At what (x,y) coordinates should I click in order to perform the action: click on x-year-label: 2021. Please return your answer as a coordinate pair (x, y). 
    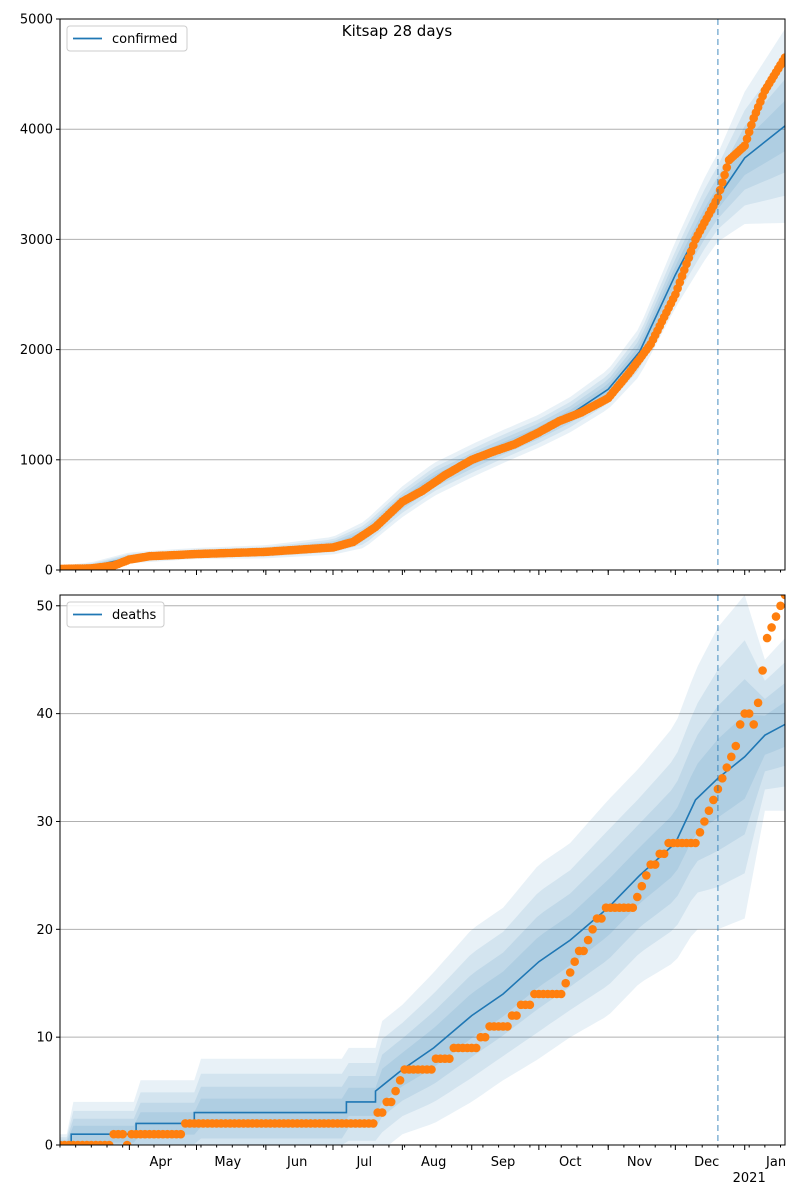
    Looking at the image, I should click on (749, 1178).